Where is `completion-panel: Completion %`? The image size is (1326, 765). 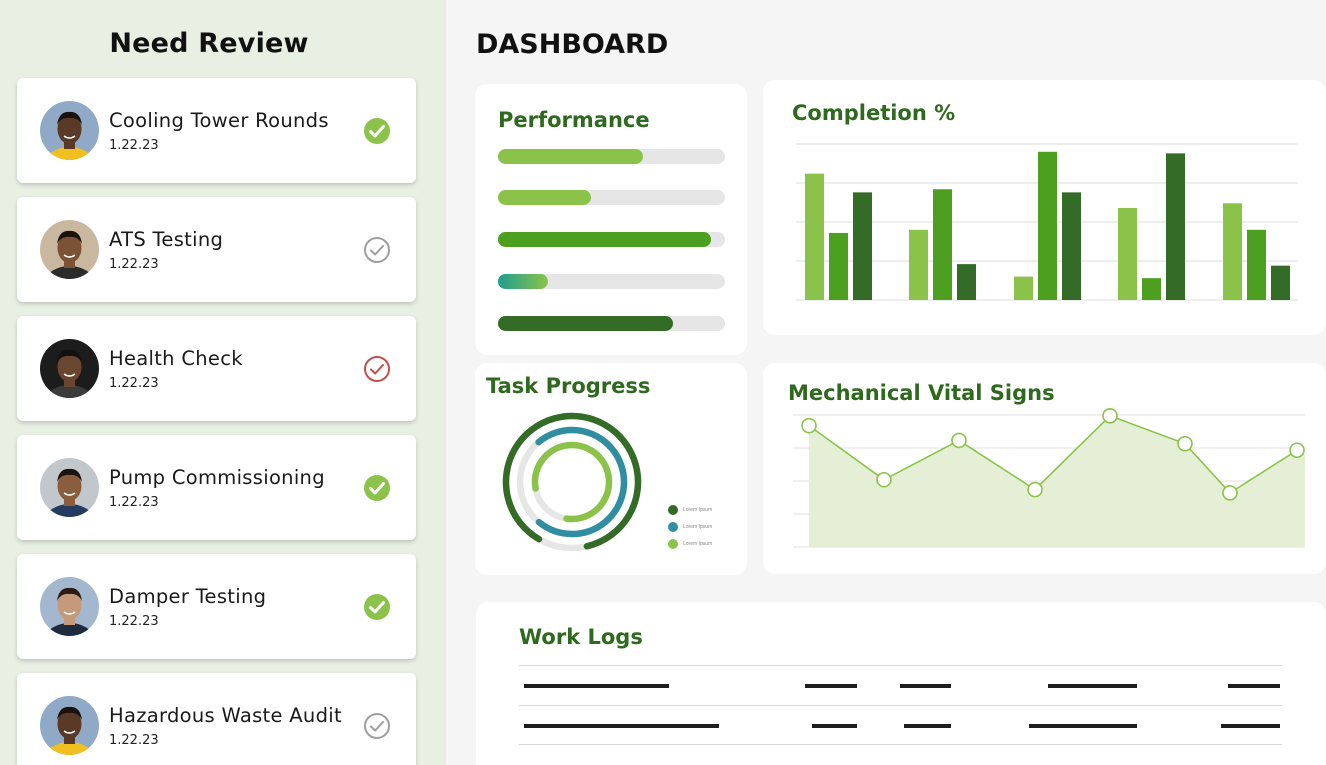 completion-panel: Completion % is located at coordinates (1044, 207).